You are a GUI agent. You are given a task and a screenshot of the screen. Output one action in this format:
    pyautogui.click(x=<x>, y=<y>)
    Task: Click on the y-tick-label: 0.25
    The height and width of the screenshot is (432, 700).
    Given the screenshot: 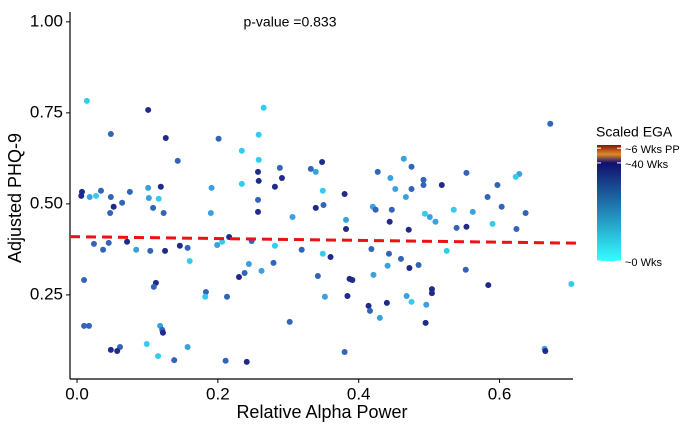 What is the action you would take?
    pyautogui.click(x=46, y=293)
    